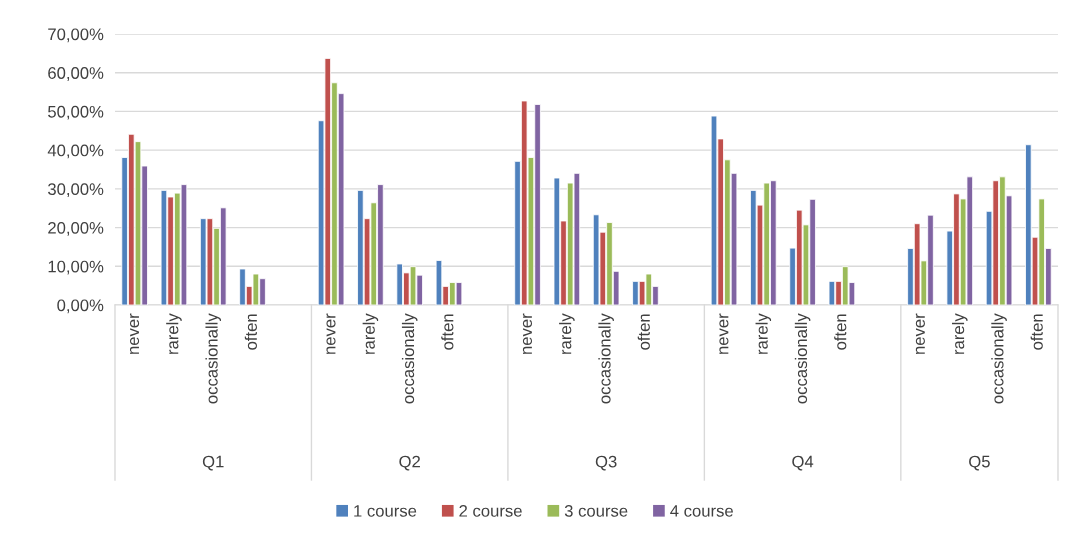  Describe the element at coordinates (76, 35) in the screenshot. I see `y-tick-label: 70,00%` at that location.